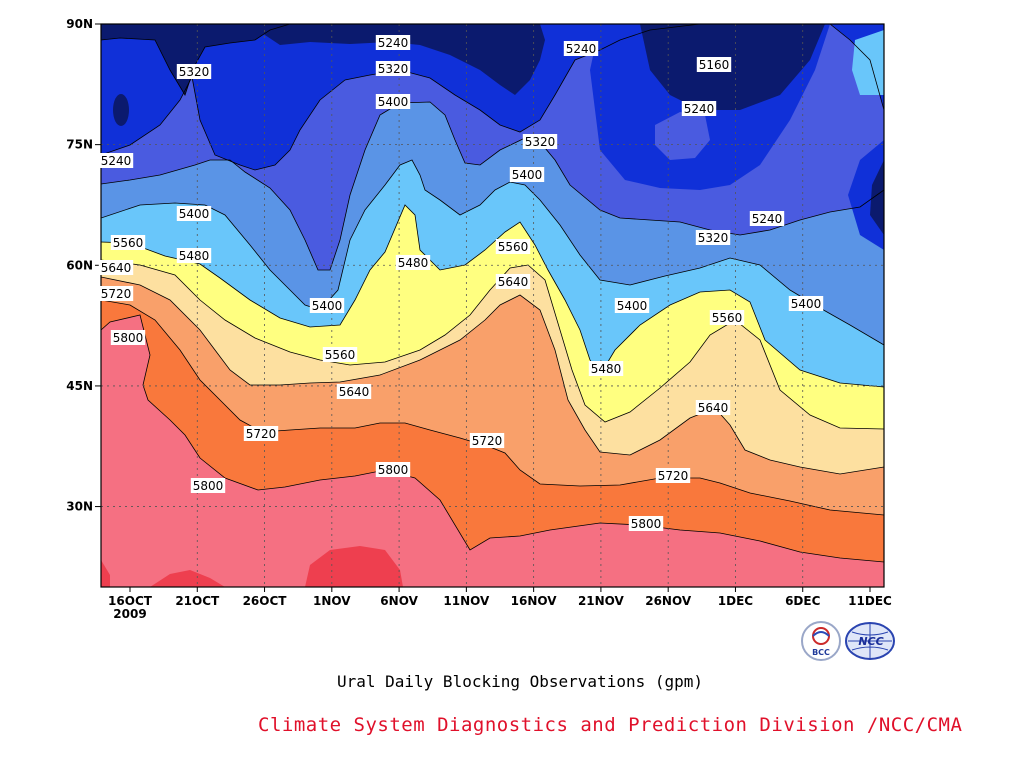  Describe the element at coordinates (534, 601) in the screenshot. I see `x-tick-label: 16NOV` at that location.